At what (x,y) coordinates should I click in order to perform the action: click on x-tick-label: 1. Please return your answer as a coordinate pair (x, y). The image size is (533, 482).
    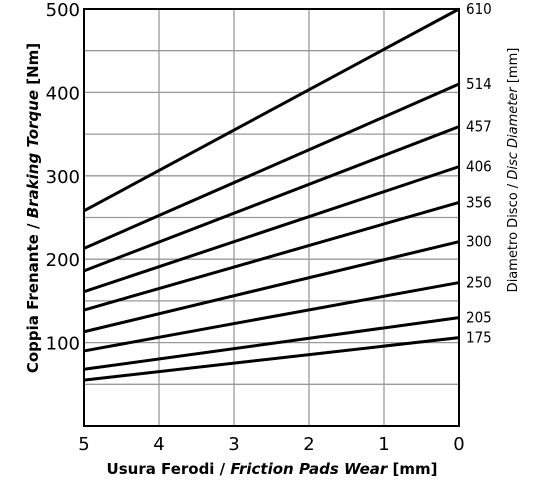
    Looking at the image, I should click on (383, 444).